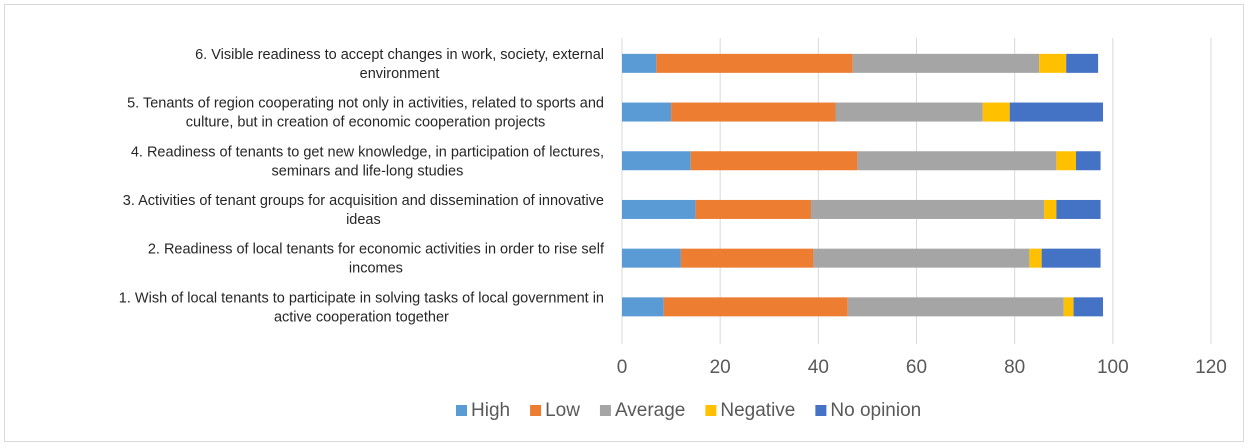 The width and height of the screenshot is (1251, 448). Describe the element at coordinates (400, 74) in the screenshot. I see `category-label: environment` at that location.